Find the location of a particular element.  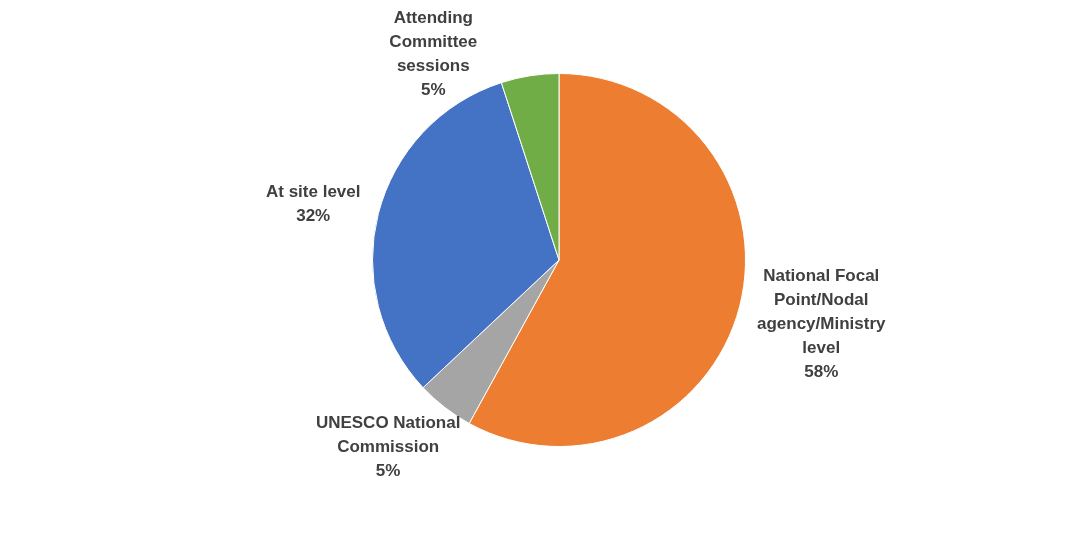

slice-label: At site level is located at coordinates (313, 191).